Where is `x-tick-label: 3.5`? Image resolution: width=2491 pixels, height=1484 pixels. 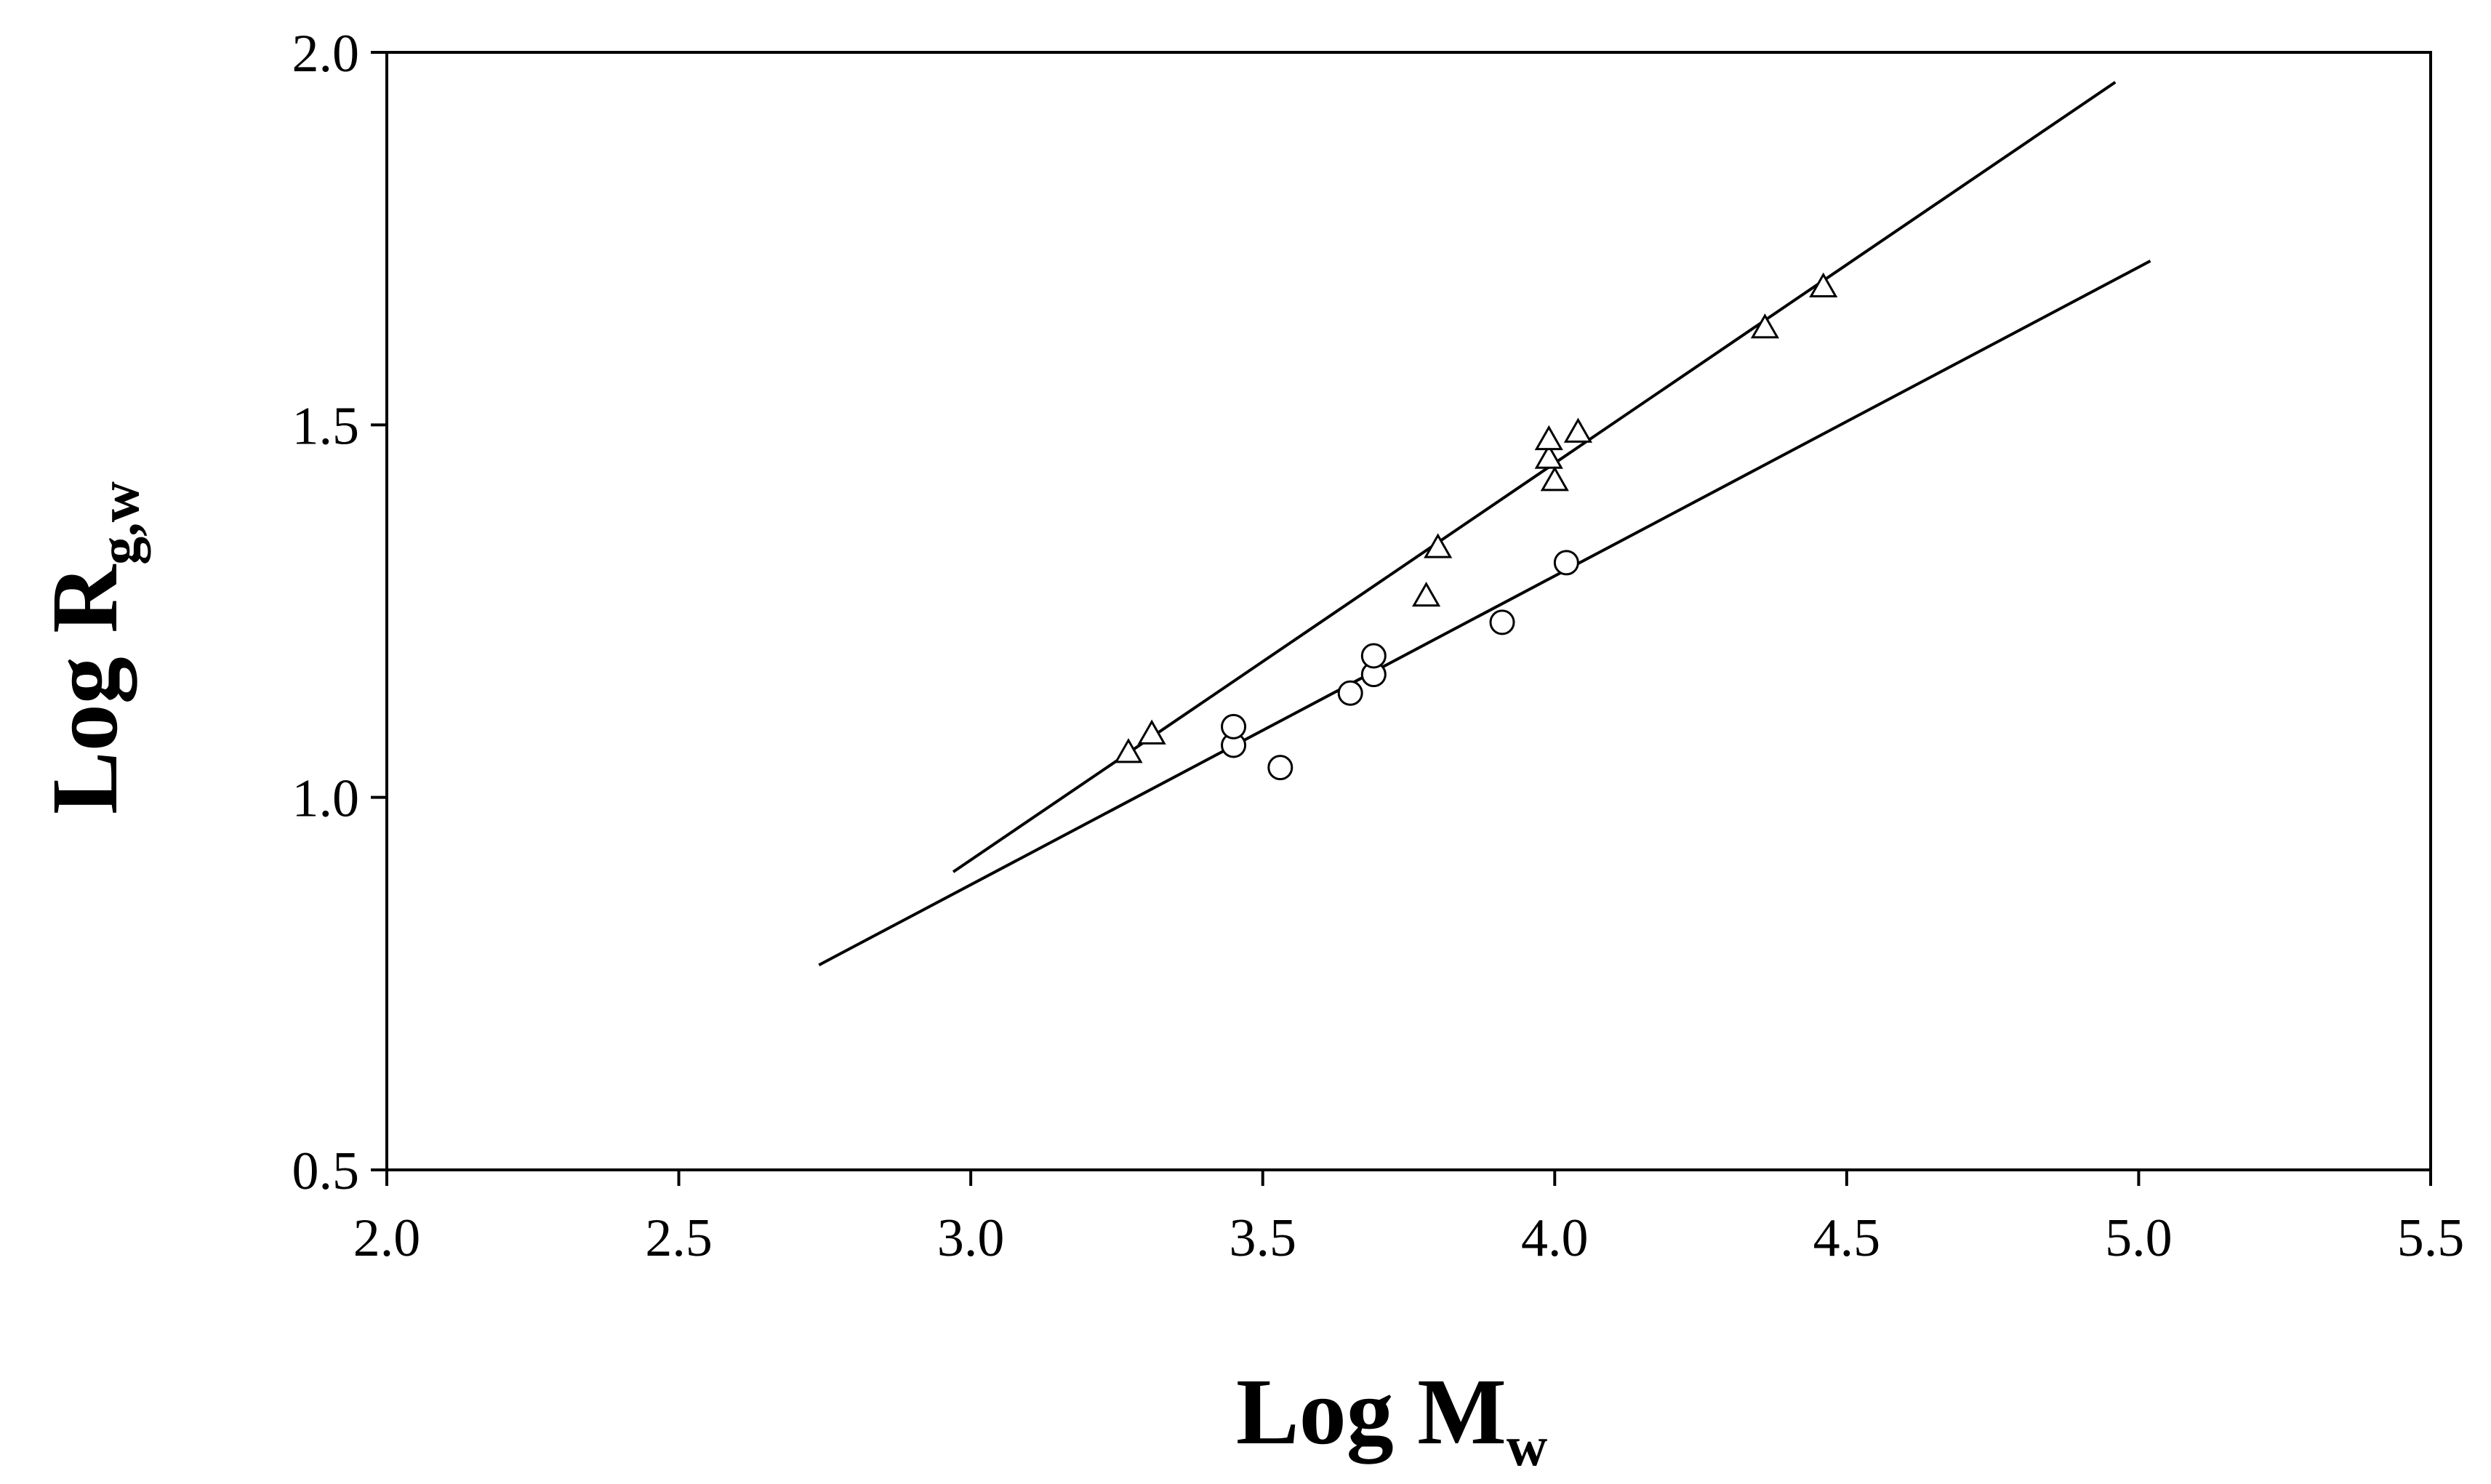
x-tick-label: 3.5 is located at coordinates (1262, 1238).